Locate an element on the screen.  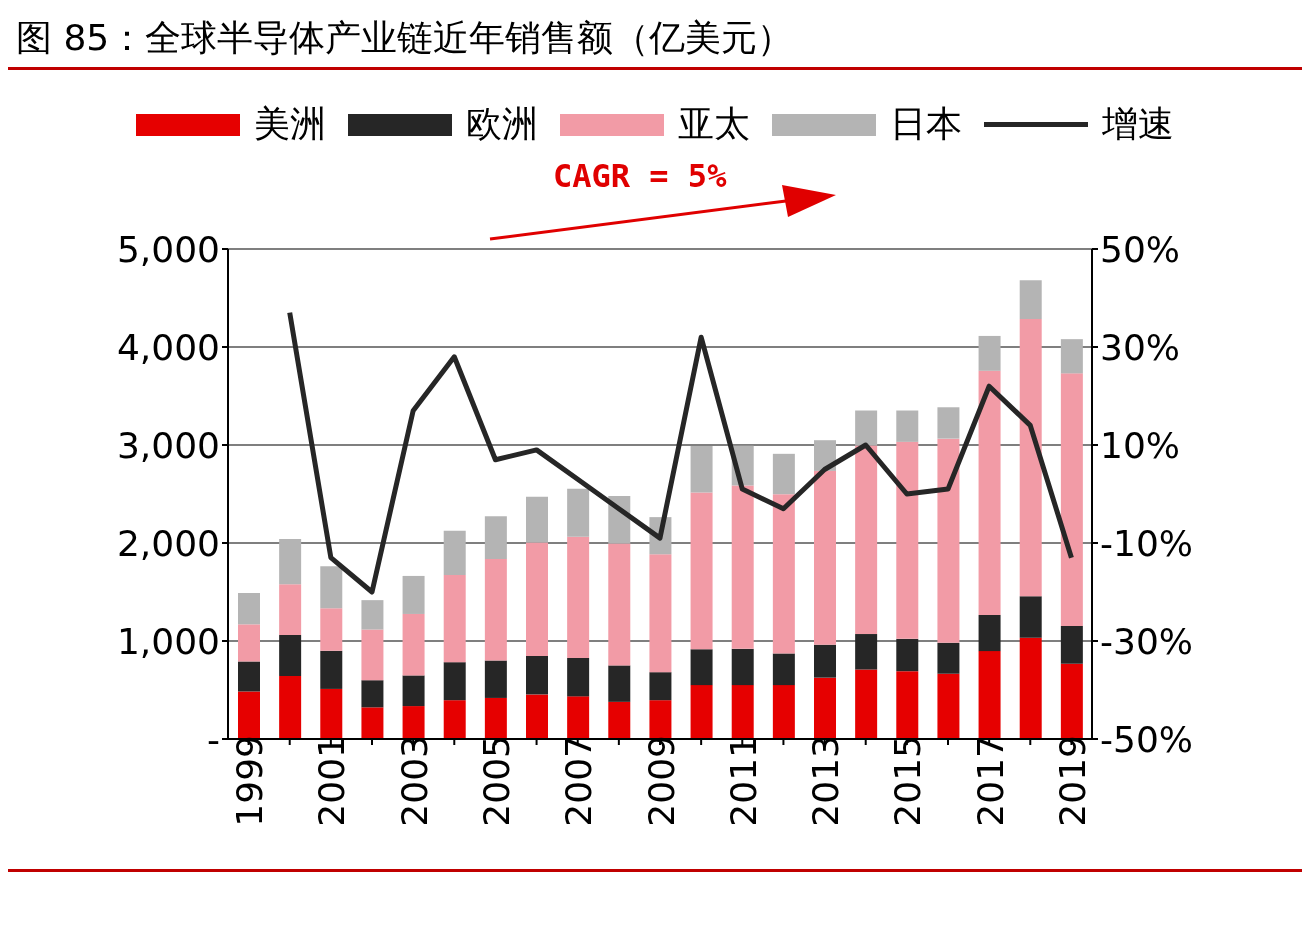
y2-tick-label: 30% is located at coordinates (1140, 347).